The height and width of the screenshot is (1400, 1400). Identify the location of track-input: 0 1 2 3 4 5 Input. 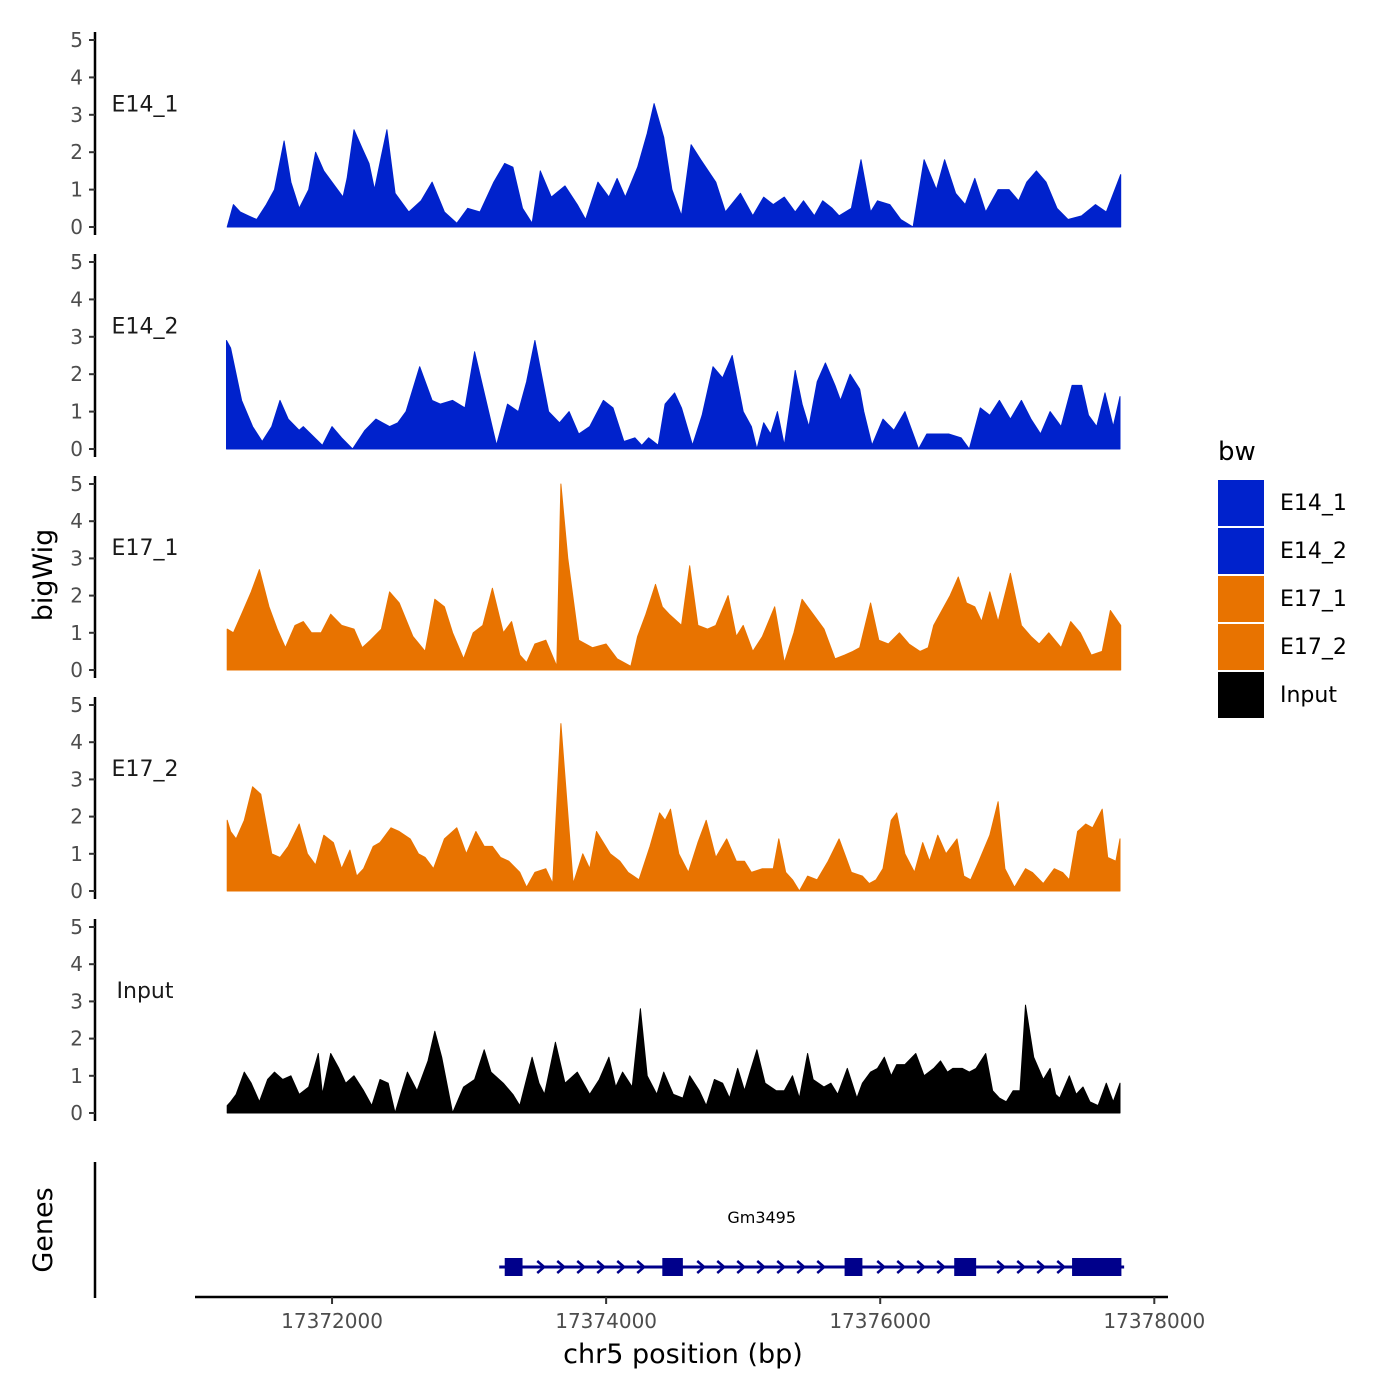
(595, 1020).